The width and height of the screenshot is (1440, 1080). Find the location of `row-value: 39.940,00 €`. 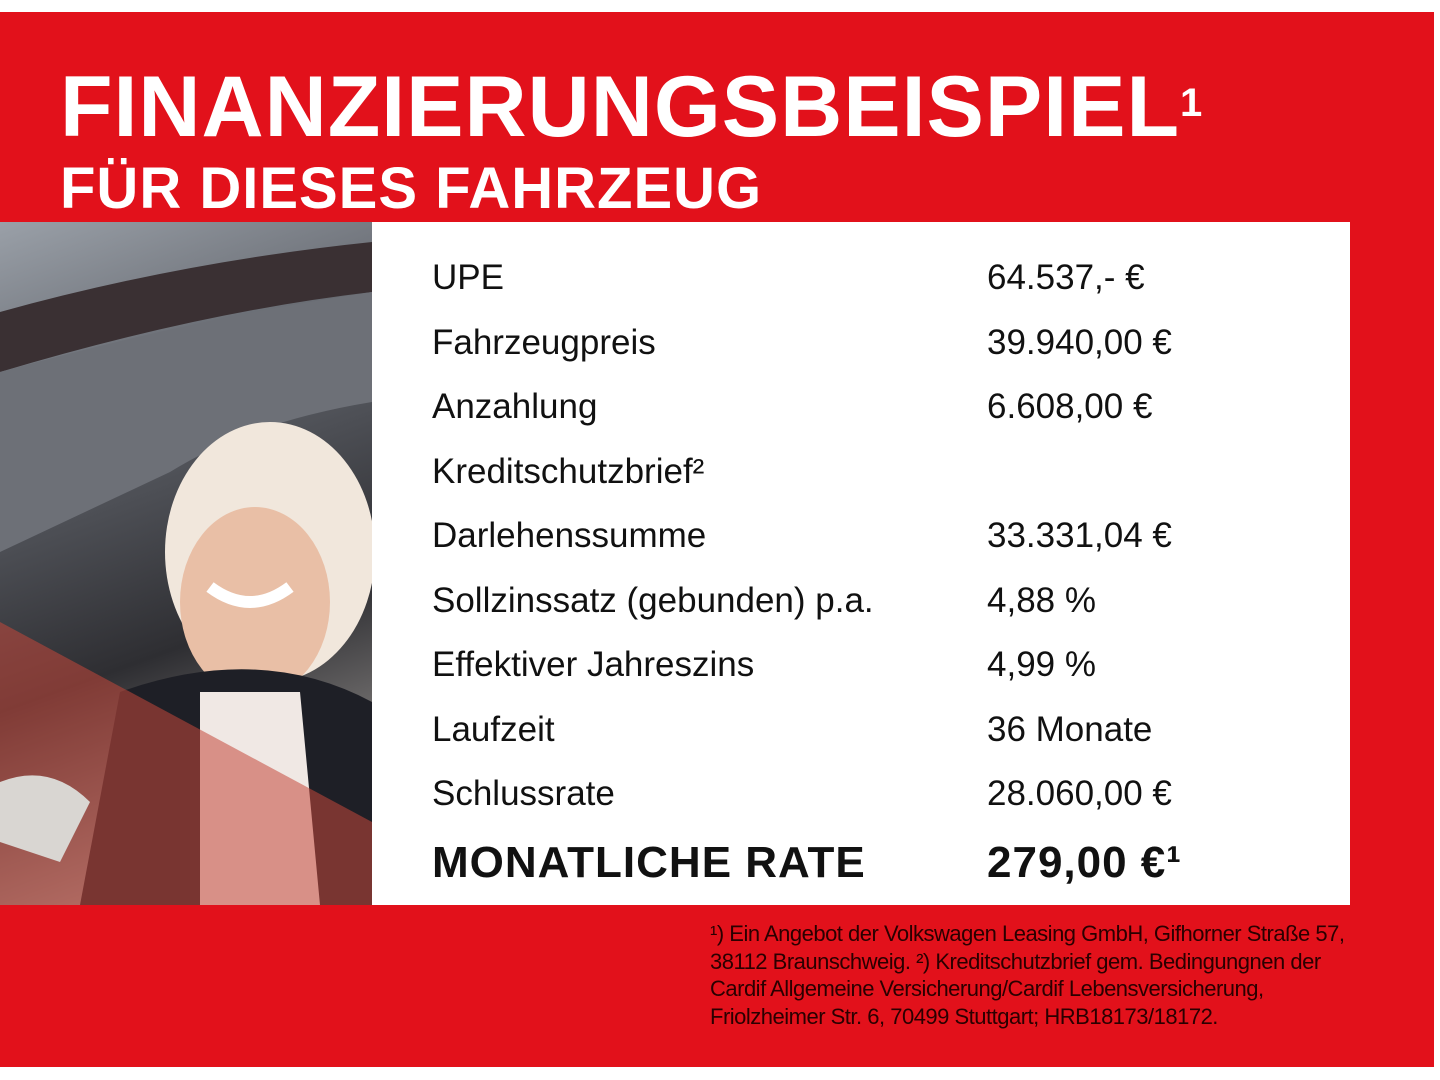

row-value: 39.940,00 € is located at coordinates (1079, 342).